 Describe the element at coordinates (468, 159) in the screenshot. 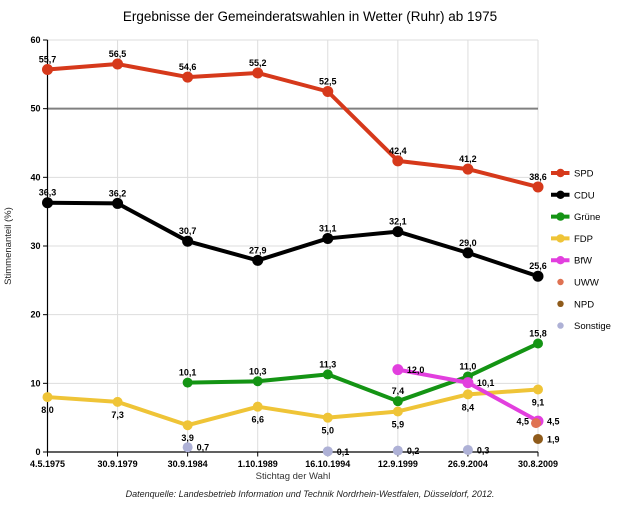

I see `value-label-SPD: 41,2` at that location.